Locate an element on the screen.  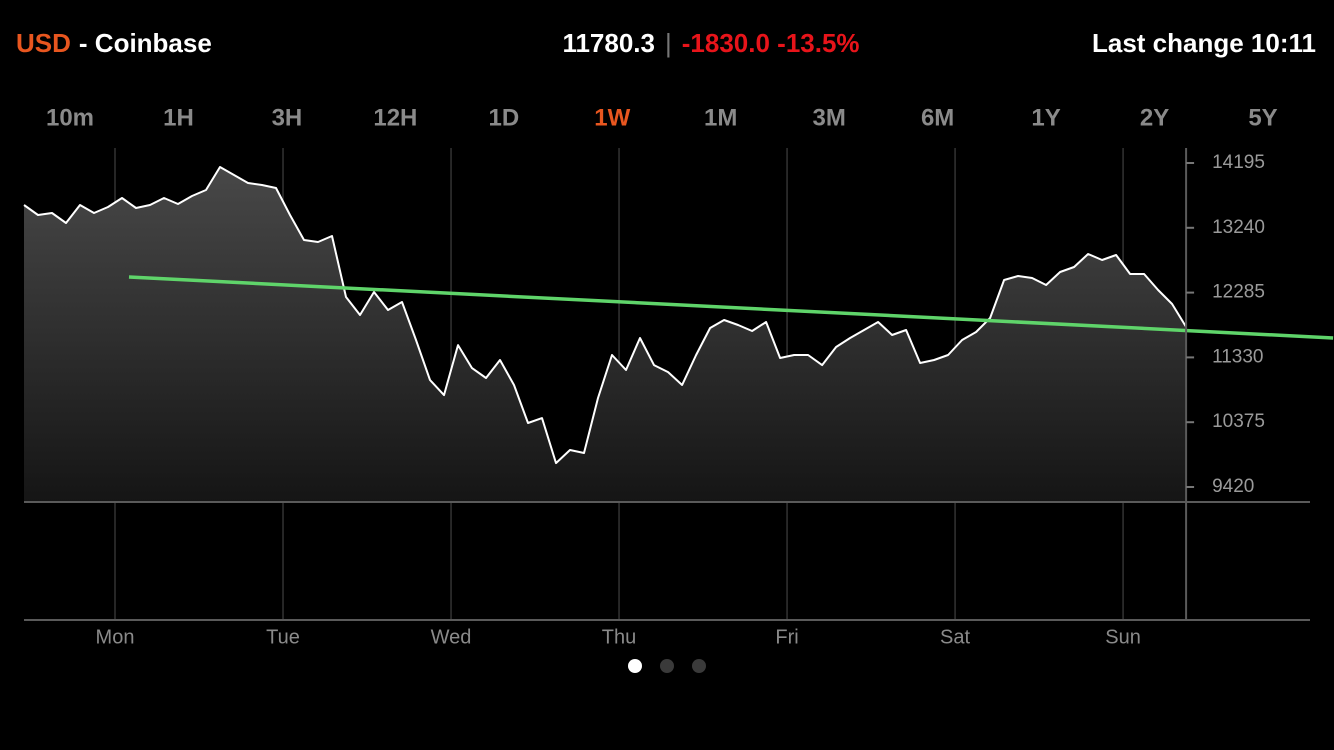
page-dot-active is located at coordinates (635, 666).